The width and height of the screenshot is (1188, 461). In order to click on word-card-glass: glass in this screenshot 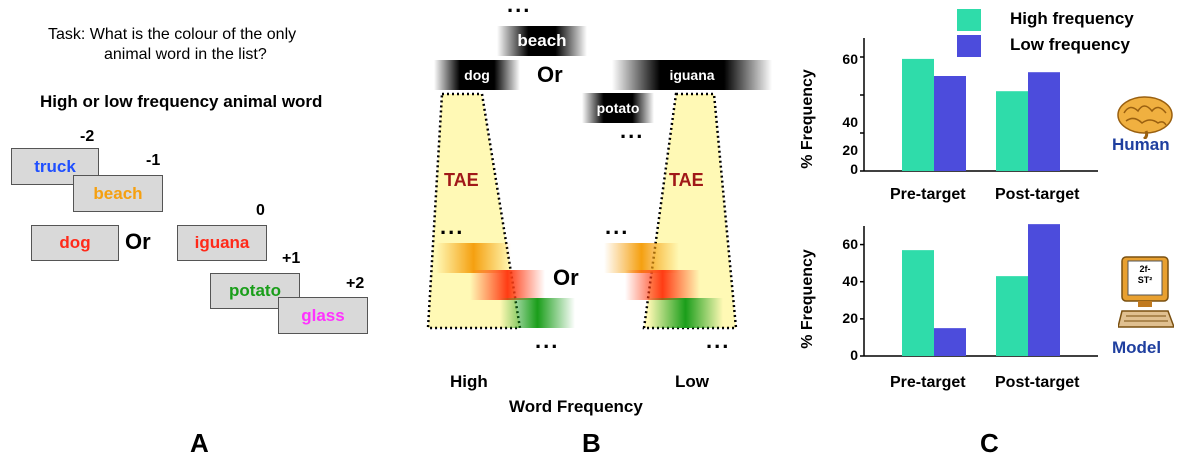, I will do `click(323, 315)`.